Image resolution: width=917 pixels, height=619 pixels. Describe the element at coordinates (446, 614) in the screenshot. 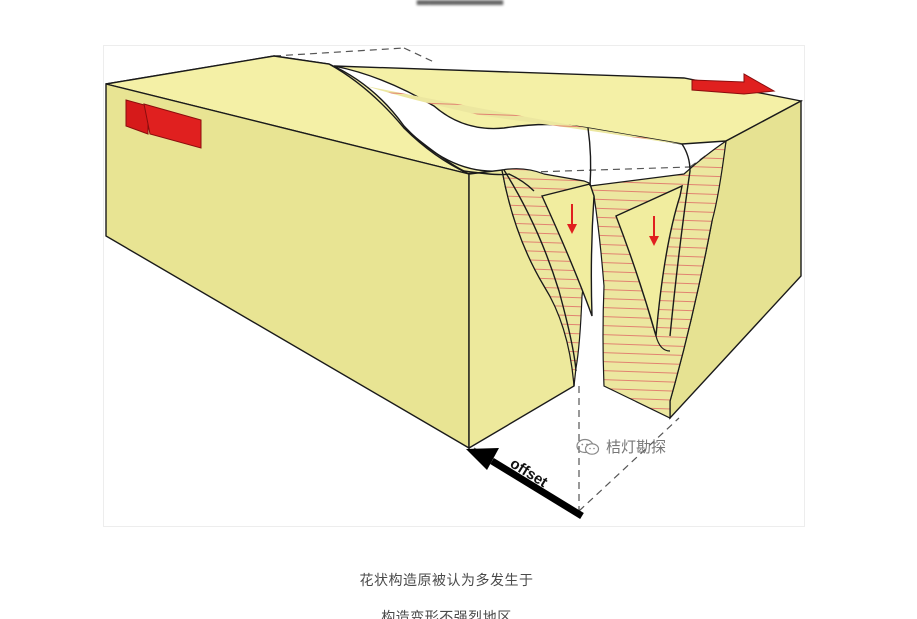

I see `caption-line-2: 构造变形不强烈地区` at that location.